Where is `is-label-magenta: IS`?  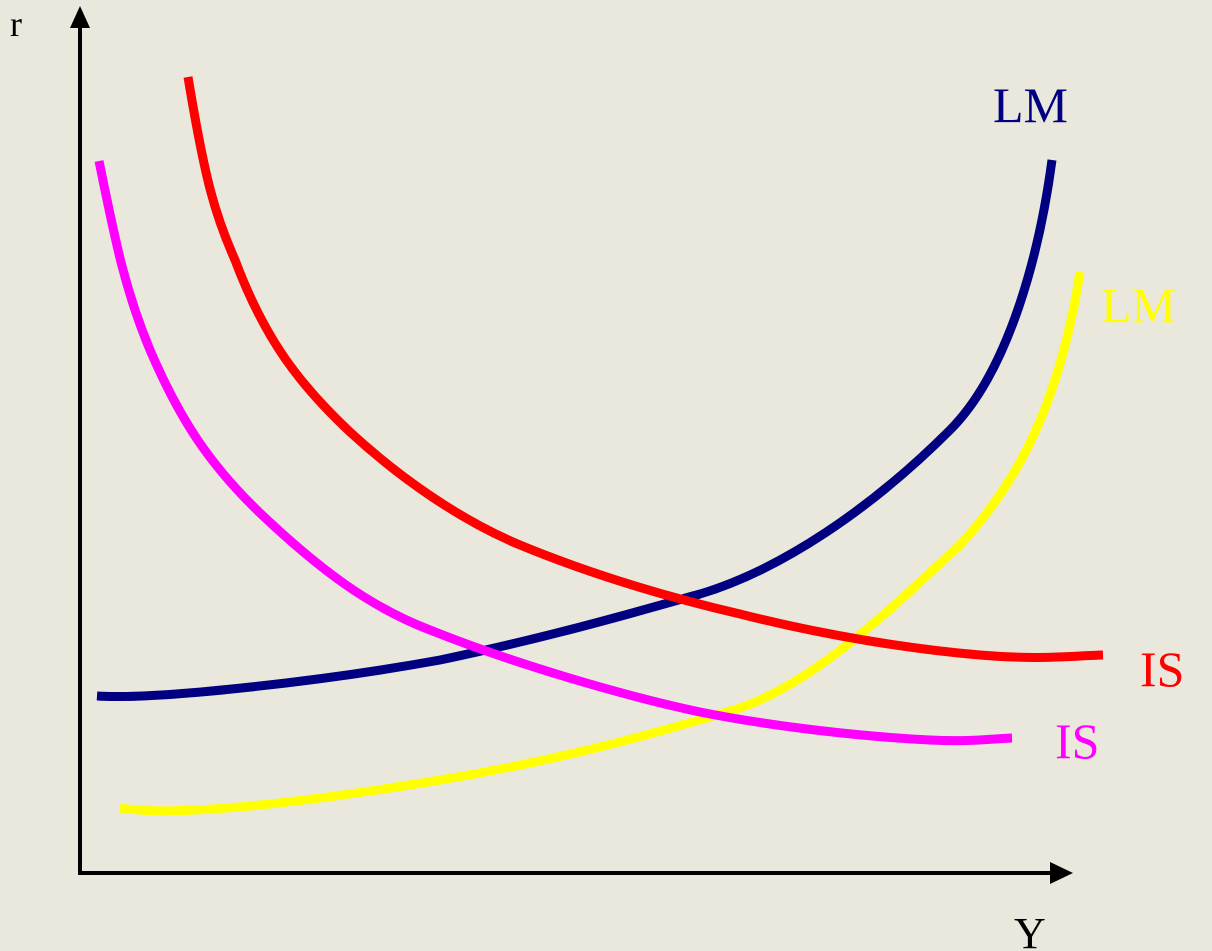 is-label-magenta: IS is located at coordinates (1077, 741).